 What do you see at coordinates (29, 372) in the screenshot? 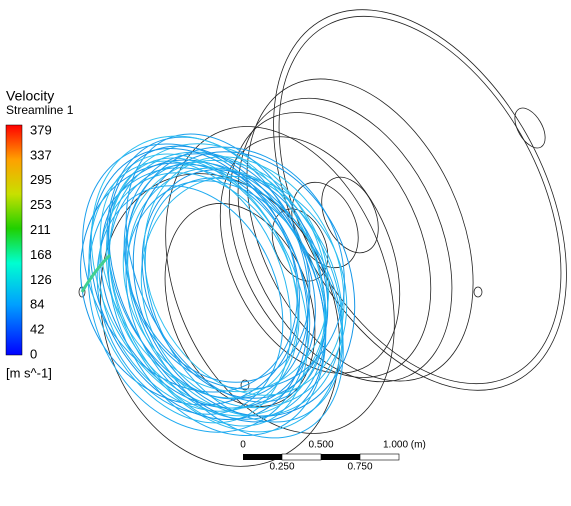
I see `legend-unit: [m s^-1]` at bounding box center [29, 372].